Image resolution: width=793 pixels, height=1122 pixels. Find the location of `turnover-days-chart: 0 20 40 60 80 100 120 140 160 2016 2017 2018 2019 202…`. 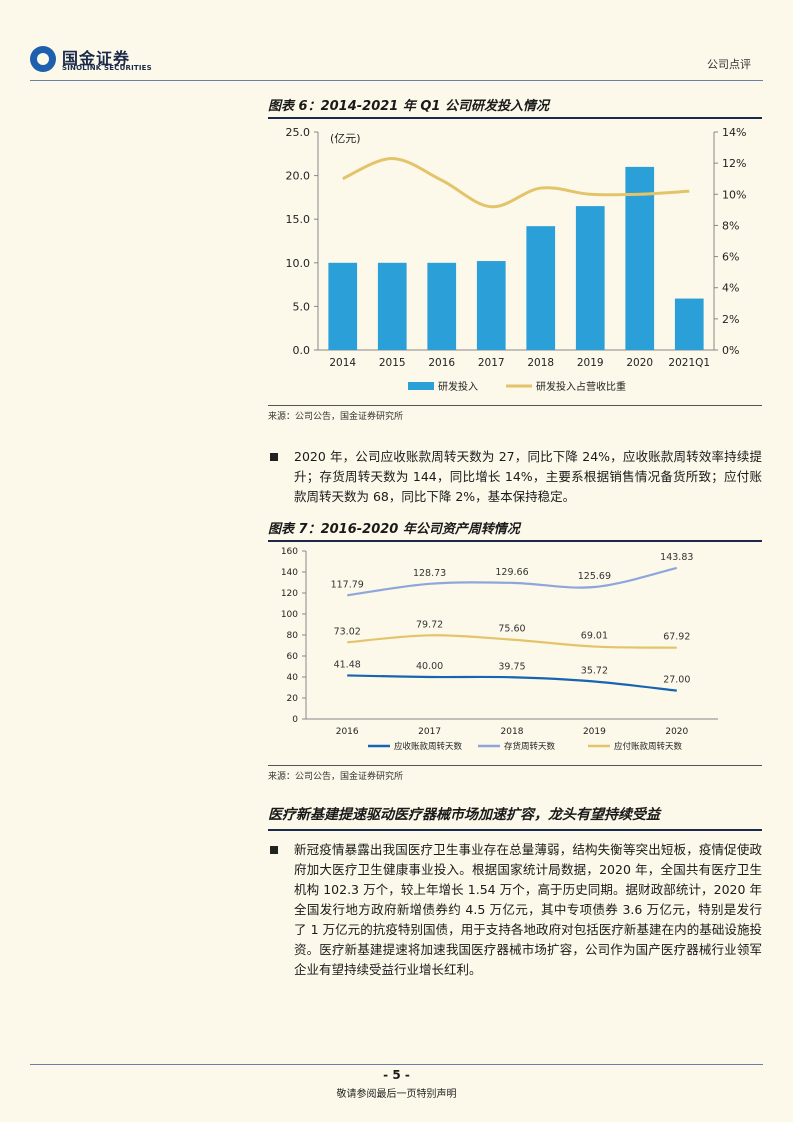

turnover-days-chart: 0 20 40 60 80 100 120 140 160 2016 2017 2018 2019 202… is located at coordinates (499, 649).